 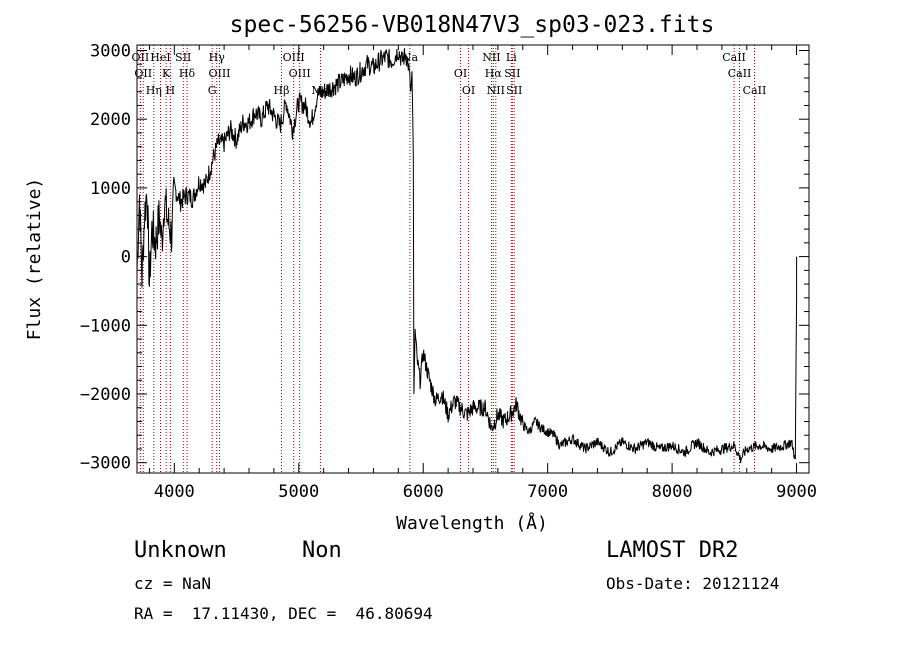 What do you see at coordinates (212, 90) in the screenshot?
I see `line-label: G` at bounding box center [212, 90].